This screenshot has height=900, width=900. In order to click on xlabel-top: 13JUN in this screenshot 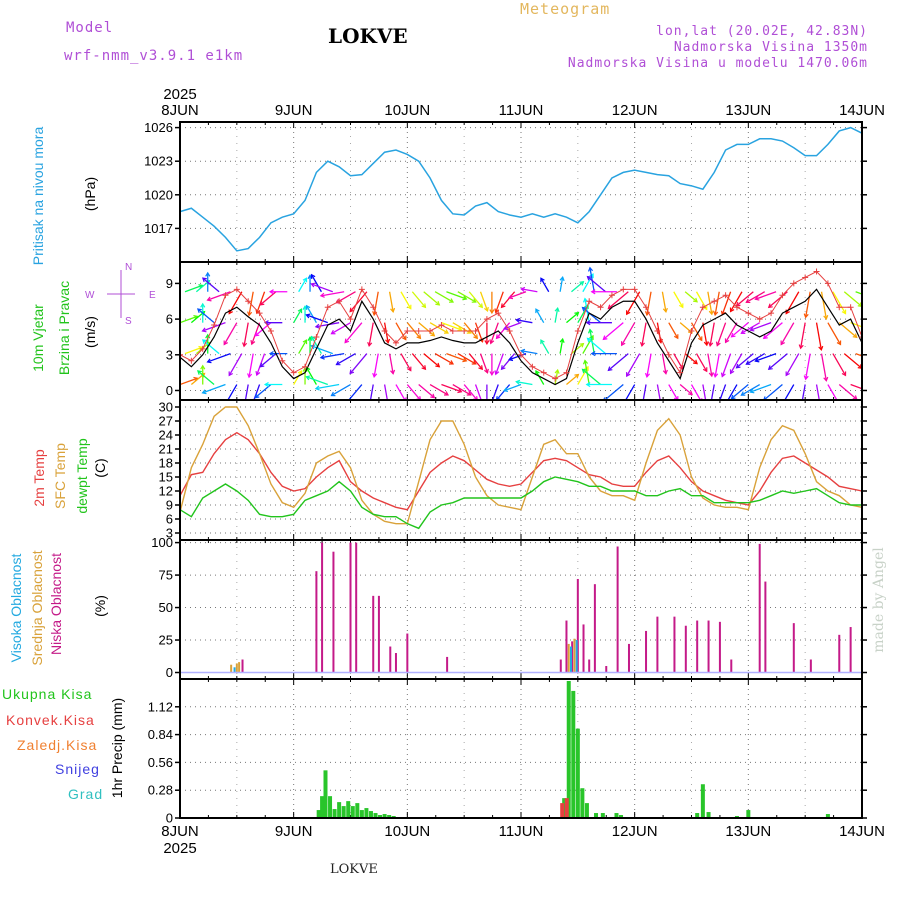, I will do `click(748, 110)`.